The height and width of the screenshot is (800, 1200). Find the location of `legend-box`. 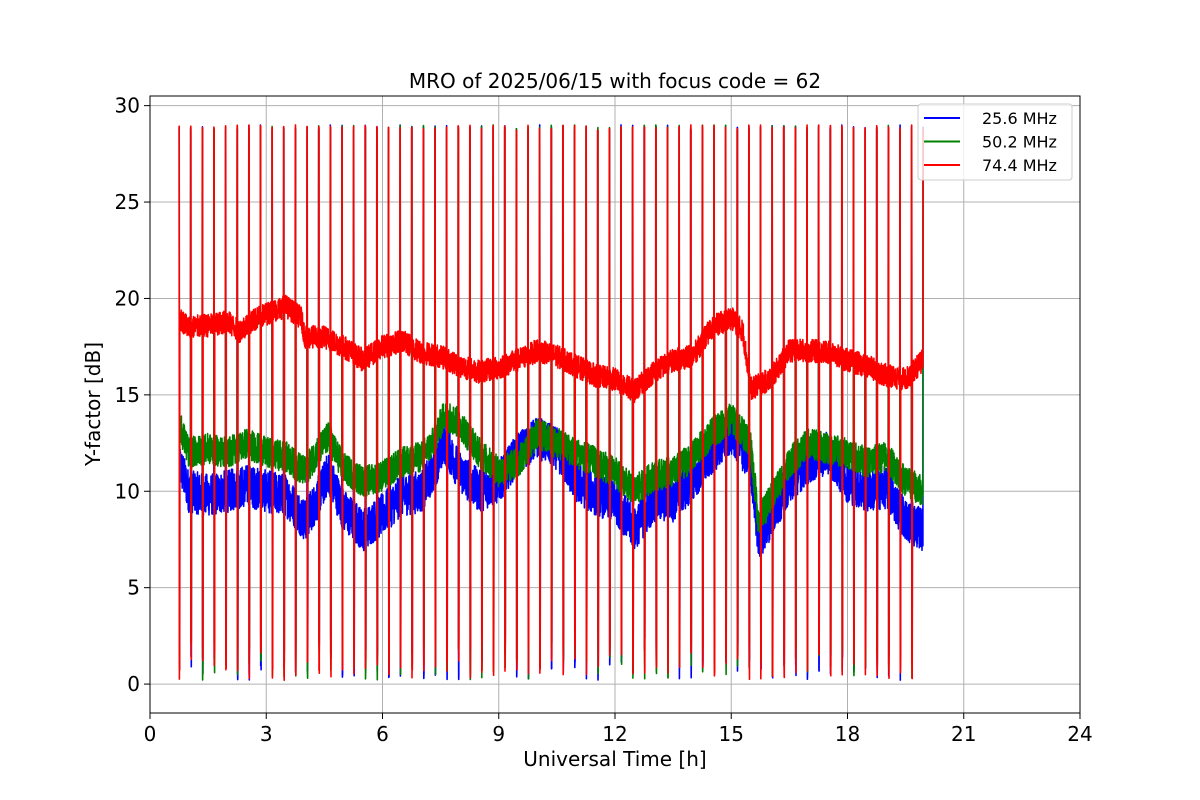

legend-box is located at coordinates (995, 142).